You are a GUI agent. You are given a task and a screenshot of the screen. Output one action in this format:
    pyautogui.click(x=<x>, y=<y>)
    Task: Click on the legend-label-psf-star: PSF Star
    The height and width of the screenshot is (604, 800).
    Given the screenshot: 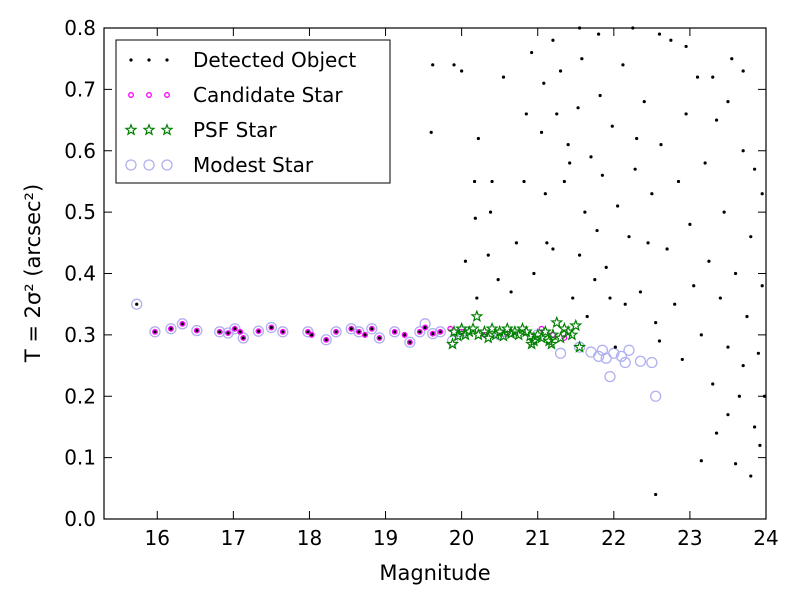 What is the action you would take?
    pyautogui.click(x=235, y=130)
    